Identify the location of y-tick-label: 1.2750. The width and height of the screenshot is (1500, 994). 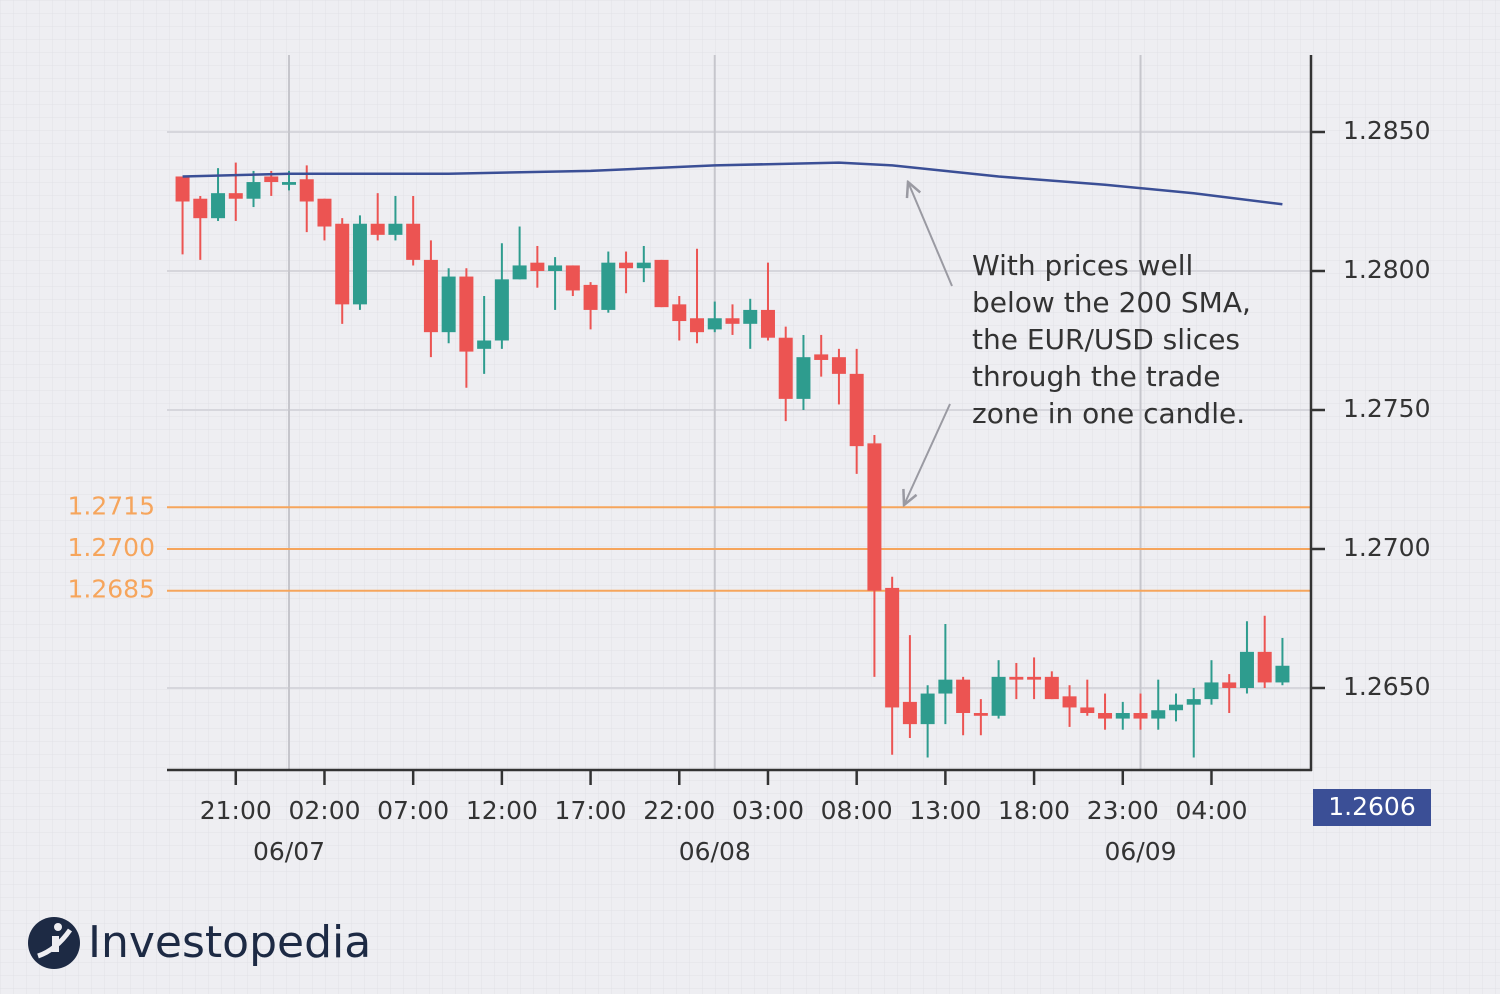
(1386, 408).